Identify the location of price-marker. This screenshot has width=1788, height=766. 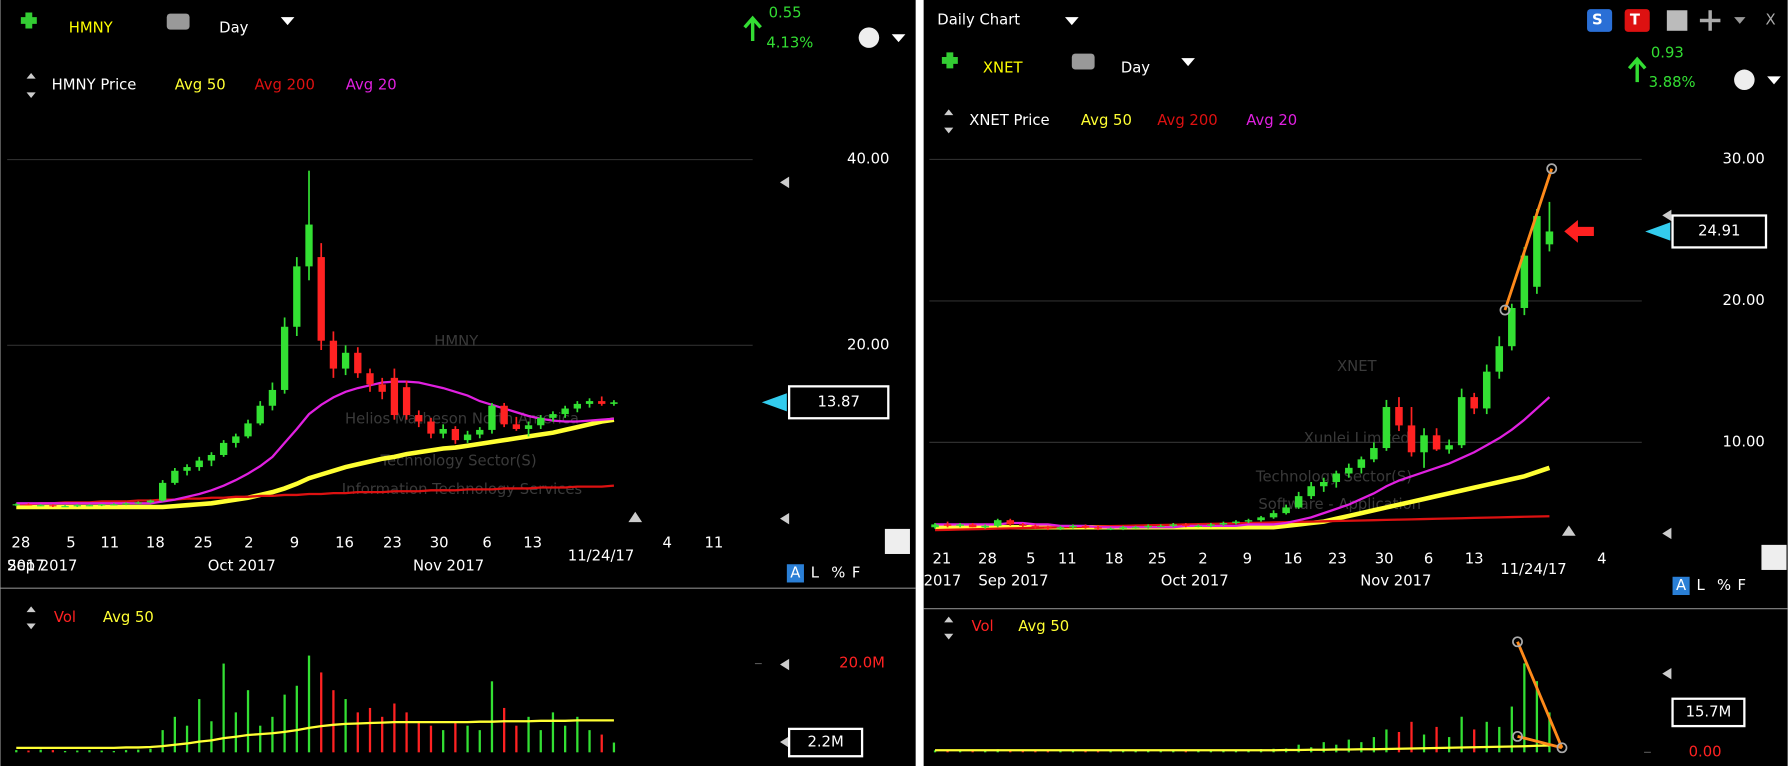
(1658, 231).